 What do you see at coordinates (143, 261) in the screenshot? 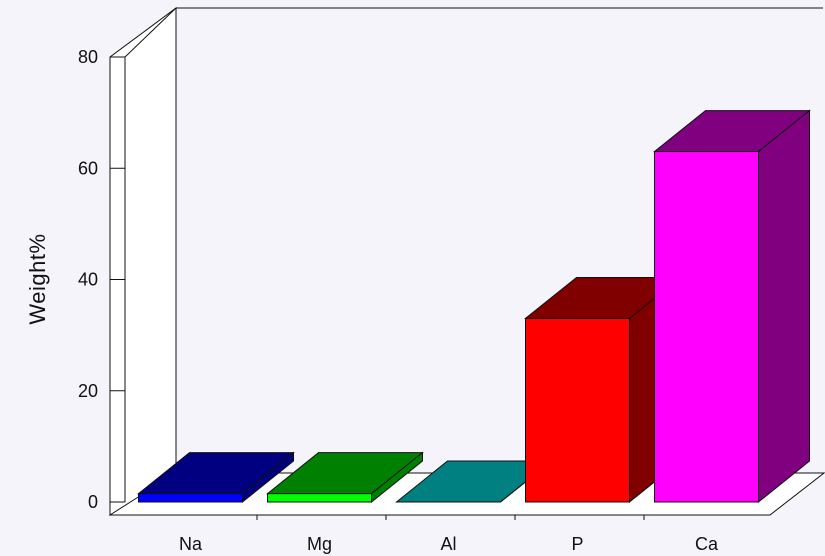
I see `chart-left-wall` at bounding box center [143, 261].